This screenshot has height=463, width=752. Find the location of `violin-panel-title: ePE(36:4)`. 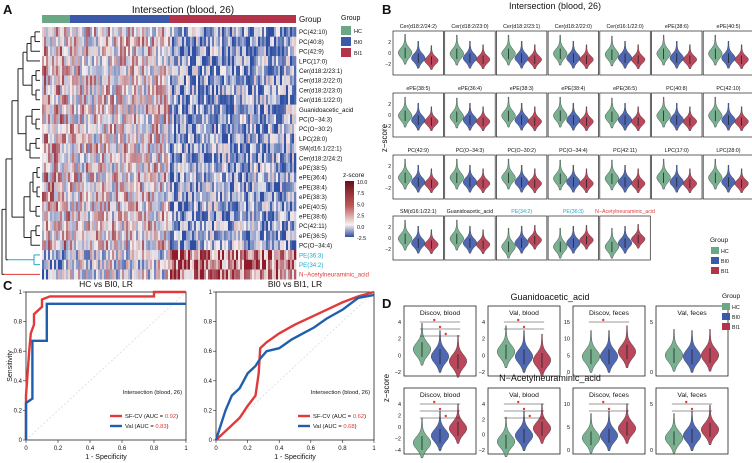

violin-panel-title: ePE(36:4) is located at coordinates (470, 89).